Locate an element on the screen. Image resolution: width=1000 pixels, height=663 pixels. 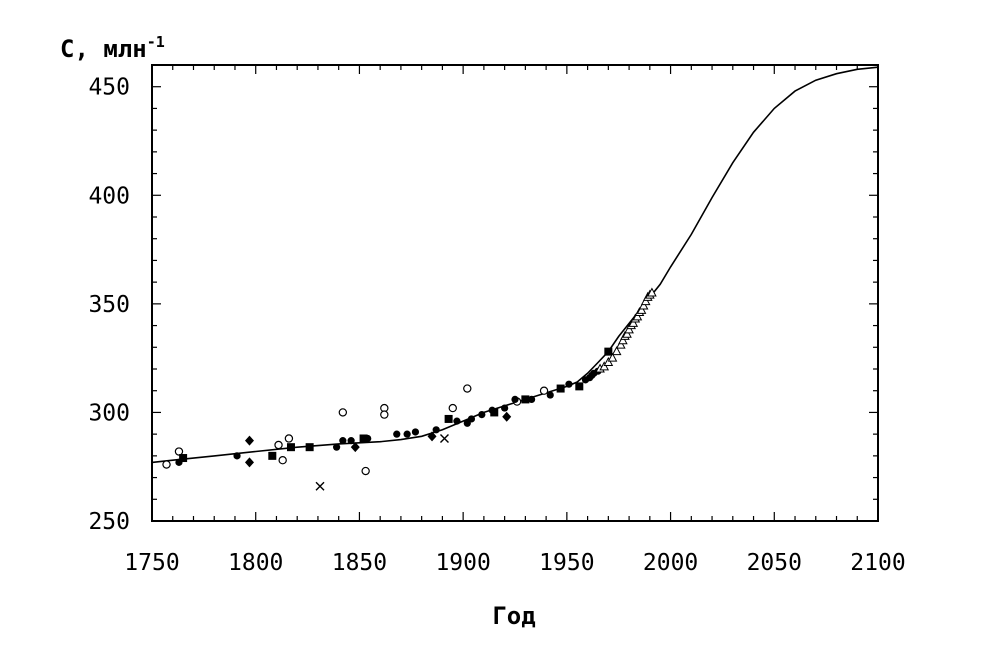
x-tick-label: 1750 is located at coordinates (151, 563).